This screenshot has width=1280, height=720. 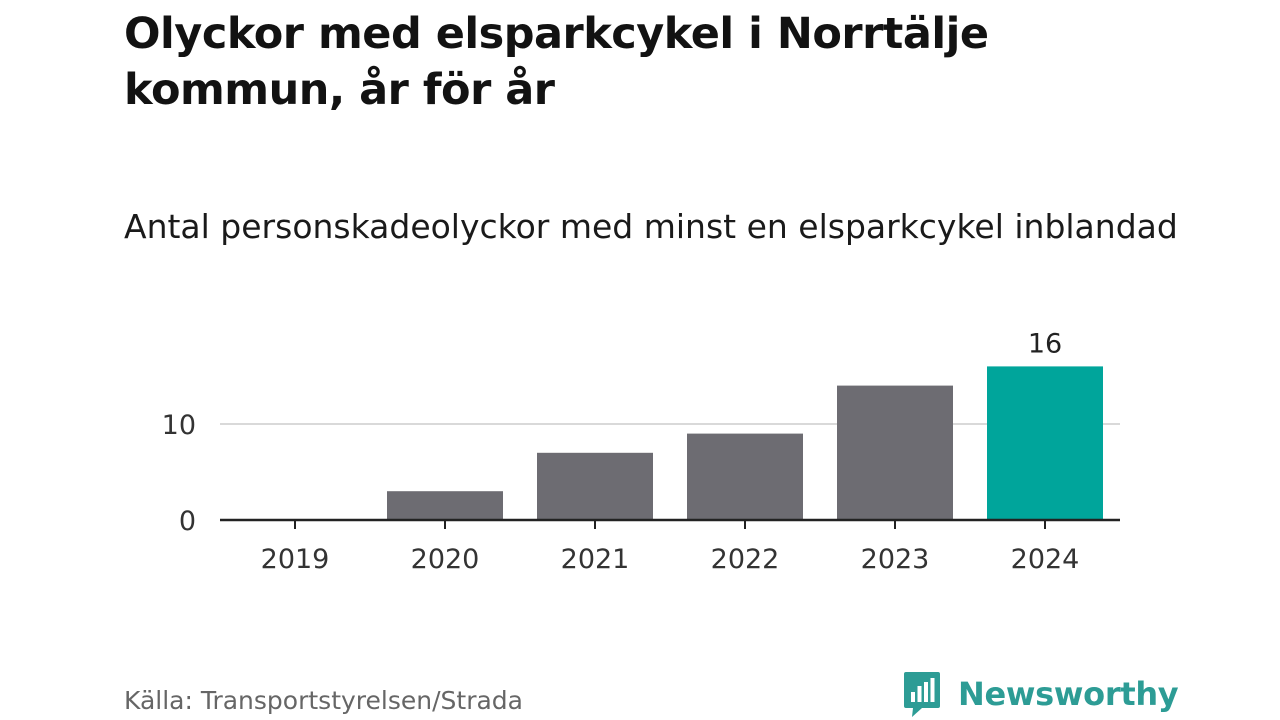 What do you see at coordinates (745, 559) in the screenshot?
I see `x-tick-label-2022: 2022` at bounding box center [745, 559].